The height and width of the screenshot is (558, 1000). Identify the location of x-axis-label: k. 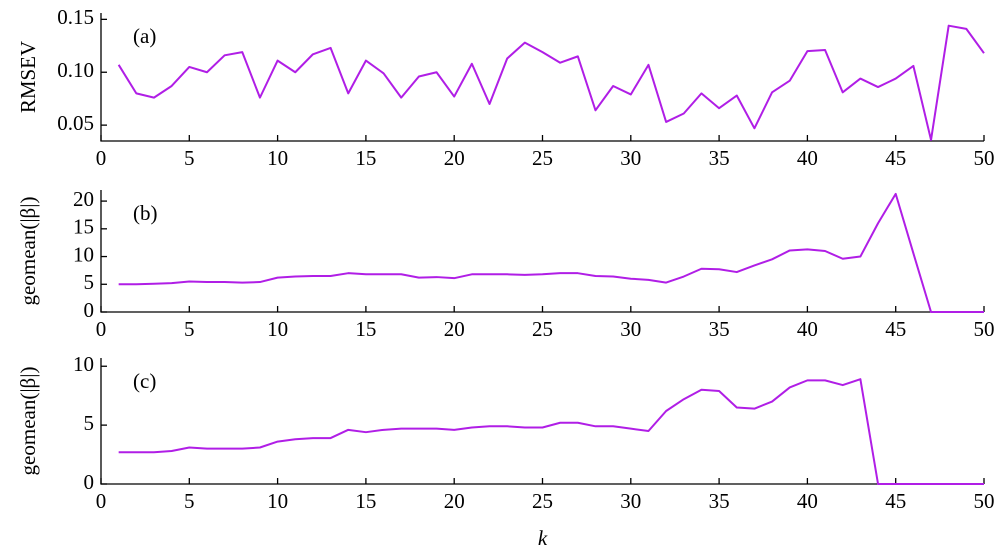
(543, 538).